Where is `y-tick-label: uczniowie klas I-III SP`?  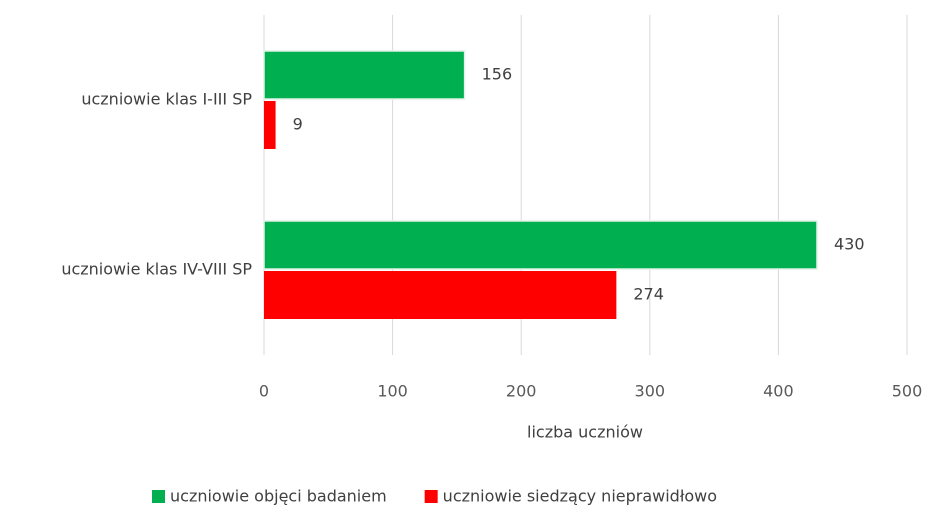 y-tick-label: uczniowie klas I-III SP is located at coordinates (166, 99).